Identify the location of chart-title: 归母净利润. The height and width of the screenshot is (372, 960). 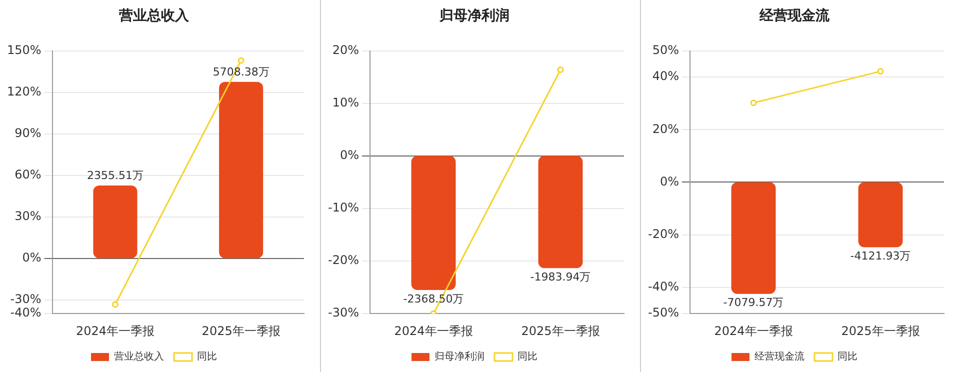
(474, 15).